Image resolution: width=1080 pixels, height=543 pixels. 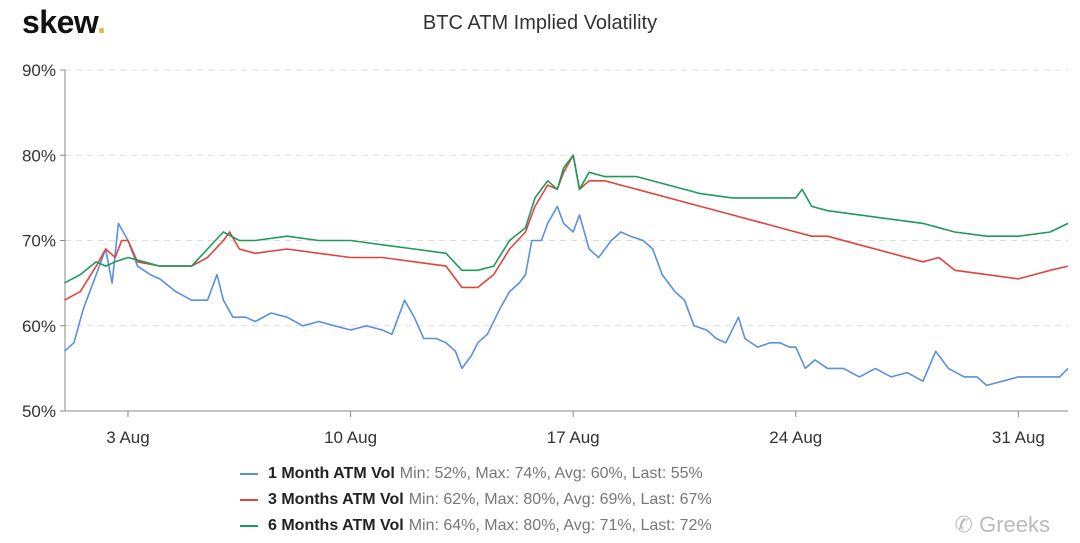 I want to click on y-tick-label: 90%, so click(x=39, y=70).